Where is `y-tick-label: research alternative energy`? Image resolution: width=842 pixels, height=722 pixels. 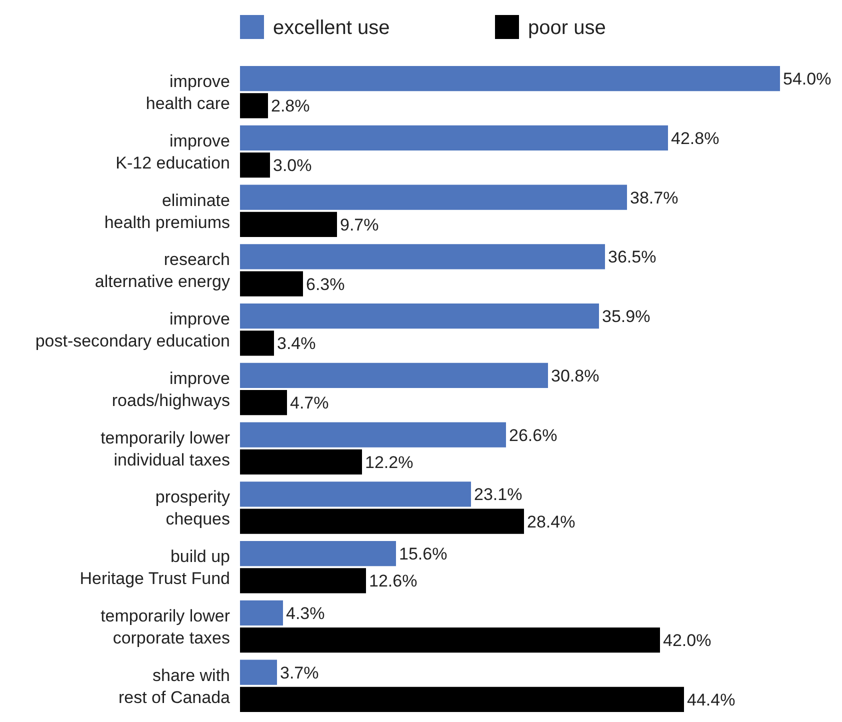 y-tick-label: research alternative energy is located at coordinates (162, 271).